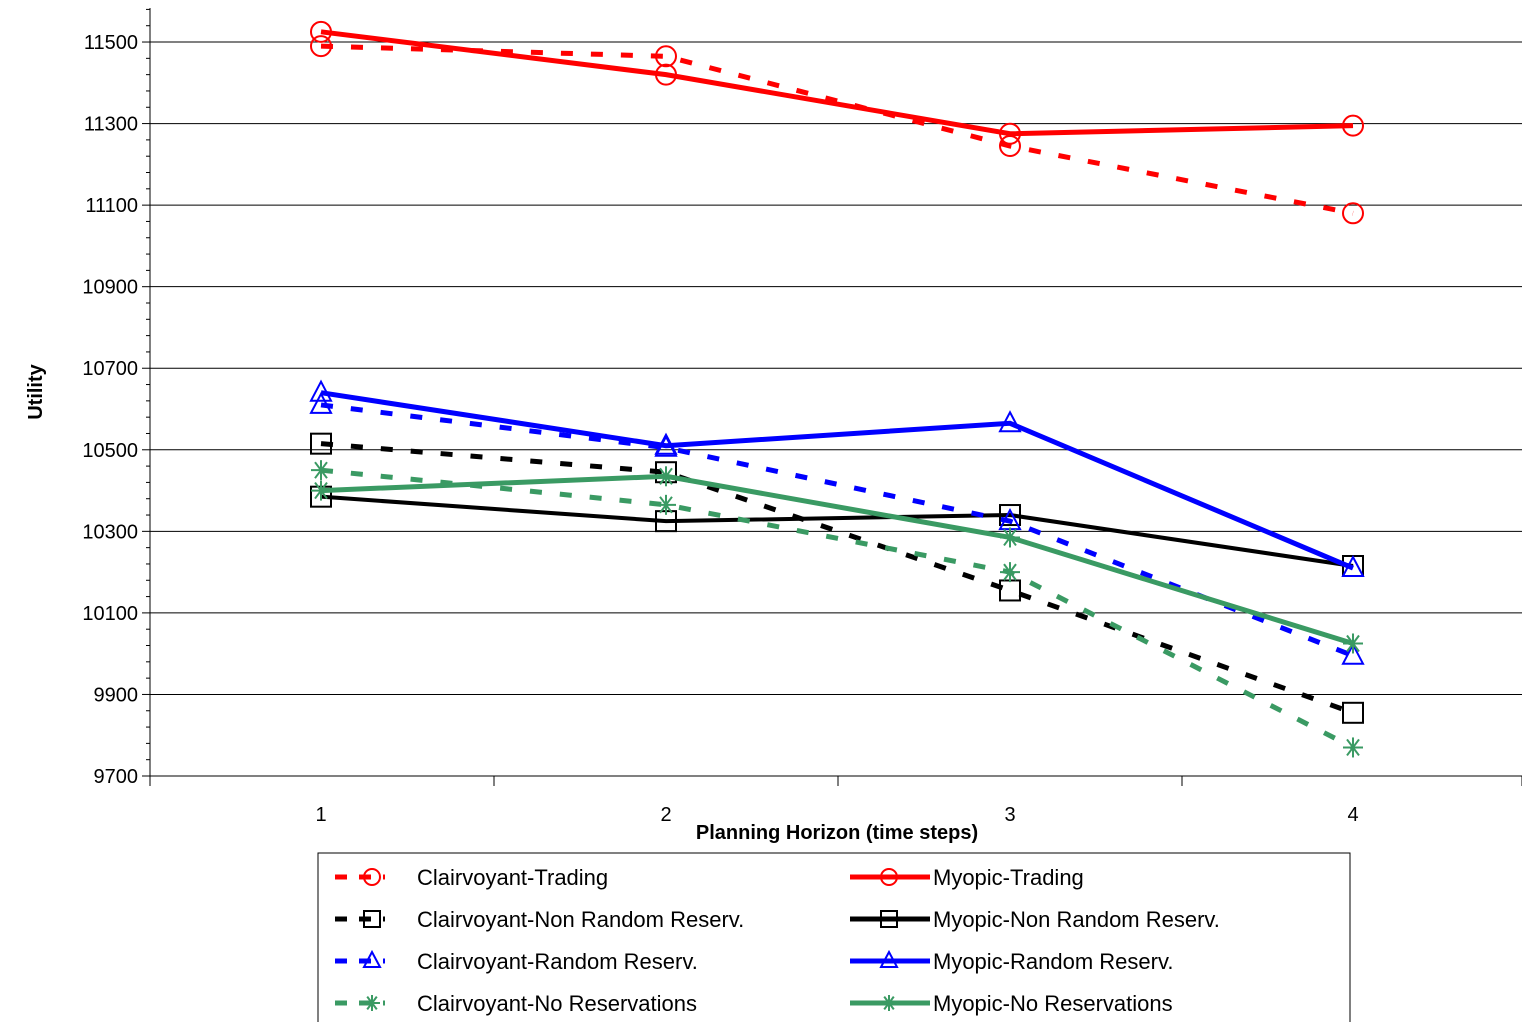  Describe the element at coordinates (1009, 815) in the screenshot. I see `x-tick-label: 3` at that location.